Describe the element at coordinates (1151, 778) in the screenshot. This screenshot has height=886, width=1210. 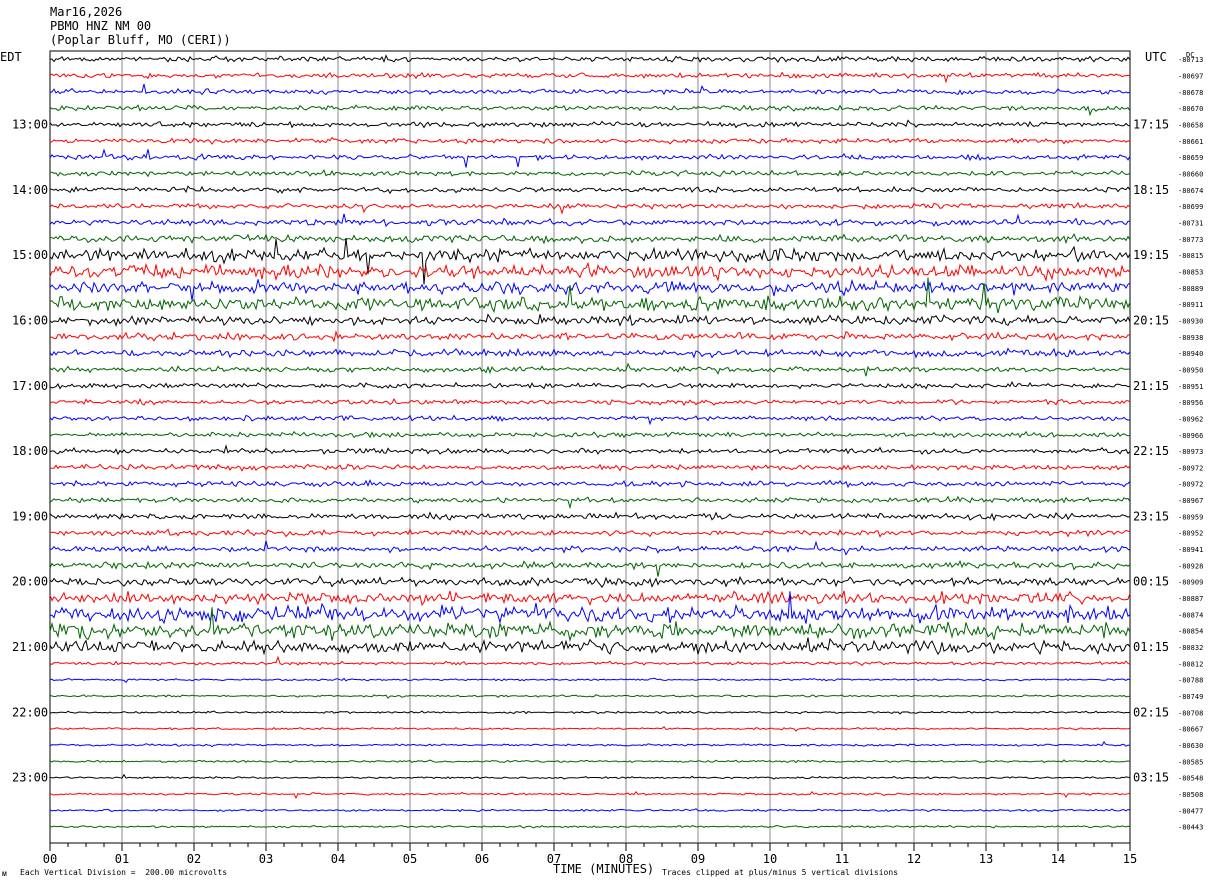
I see `utc-hour-label: 03:15` at that location.